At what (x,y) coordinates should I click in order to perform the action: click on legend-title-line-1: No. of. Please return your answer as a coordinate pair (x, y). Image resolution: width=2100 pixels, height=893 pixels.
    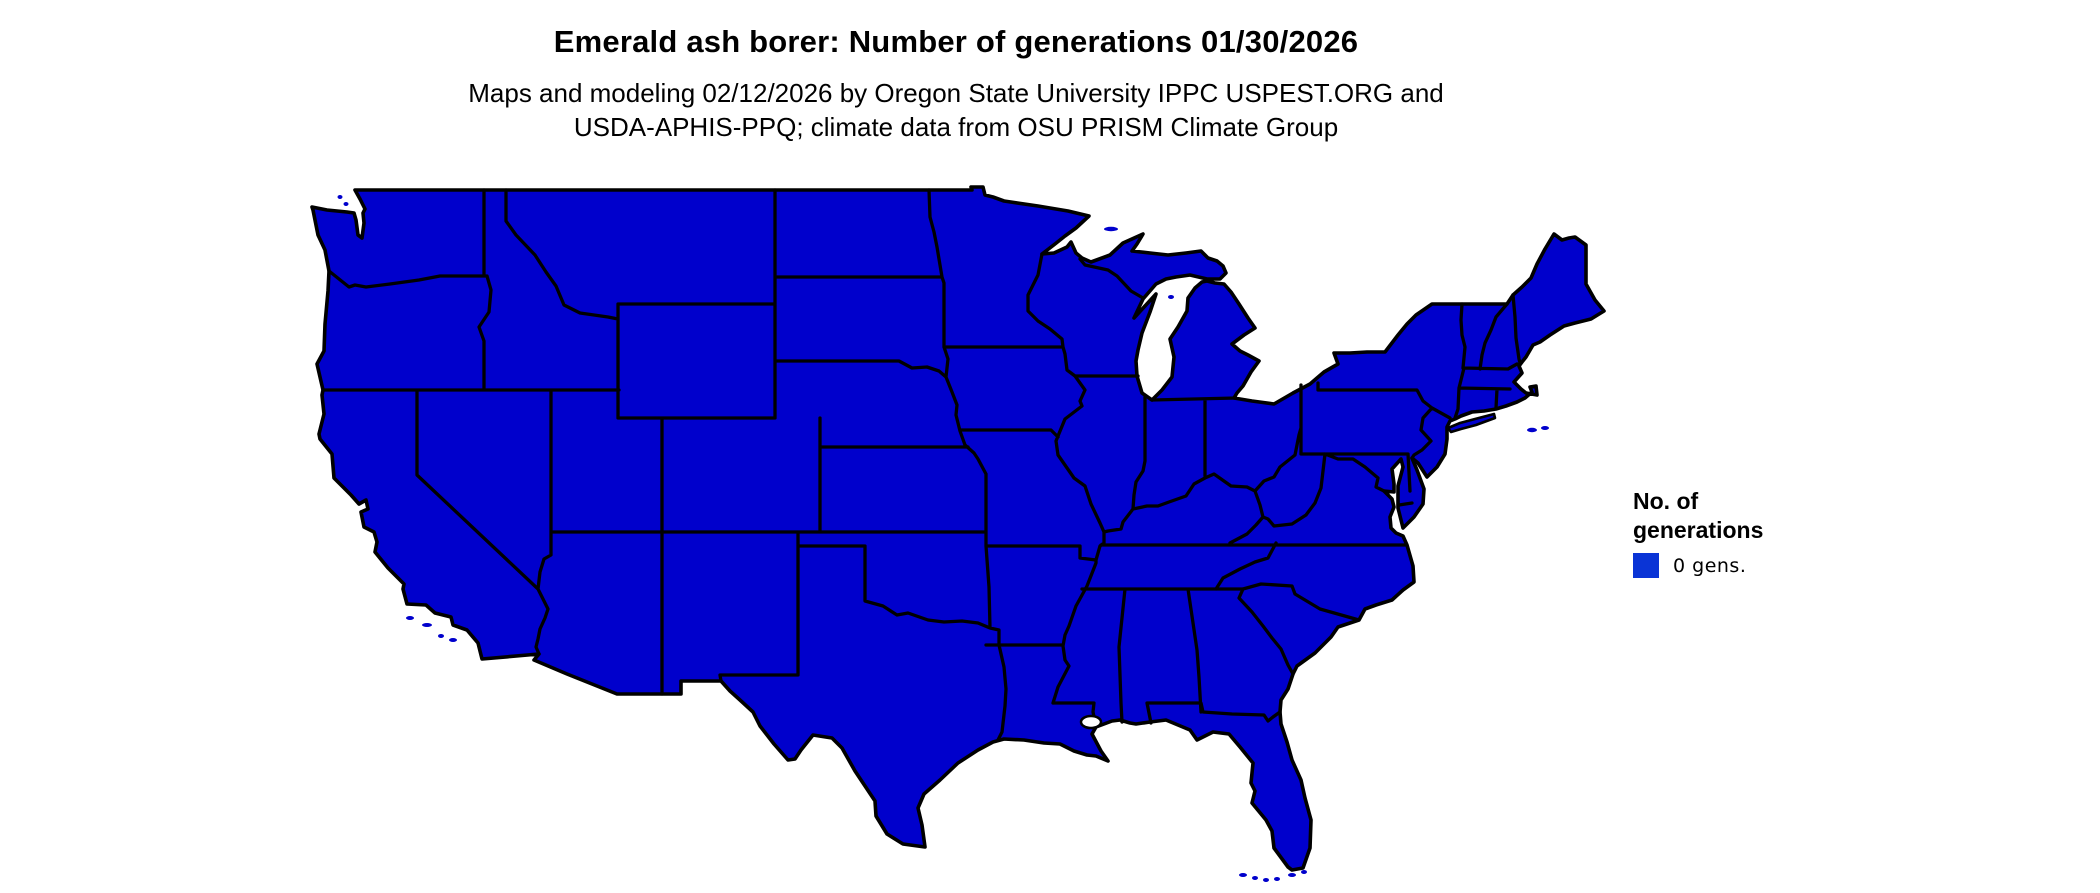
    Looking at the image, I should click on (1666, 501).